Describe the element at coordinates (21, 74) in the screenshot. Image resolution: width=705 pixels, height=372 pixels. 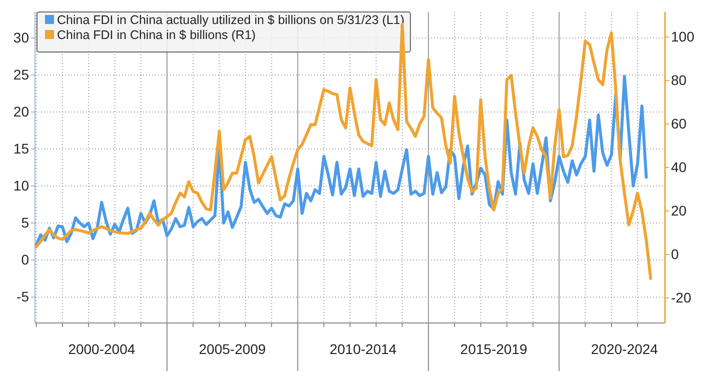
I see `y-tick-label: 25` at that location.